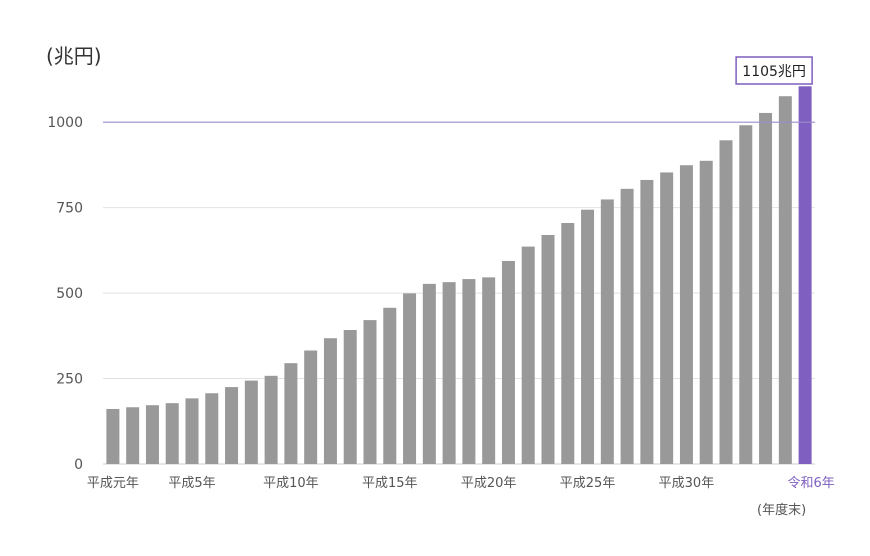 This screenshot has width=870, height=556. What do you see at coordinates (191, 483) in the screenshot?
I see `x-tick-label: 平成5年` at bounding box center [191, 483].